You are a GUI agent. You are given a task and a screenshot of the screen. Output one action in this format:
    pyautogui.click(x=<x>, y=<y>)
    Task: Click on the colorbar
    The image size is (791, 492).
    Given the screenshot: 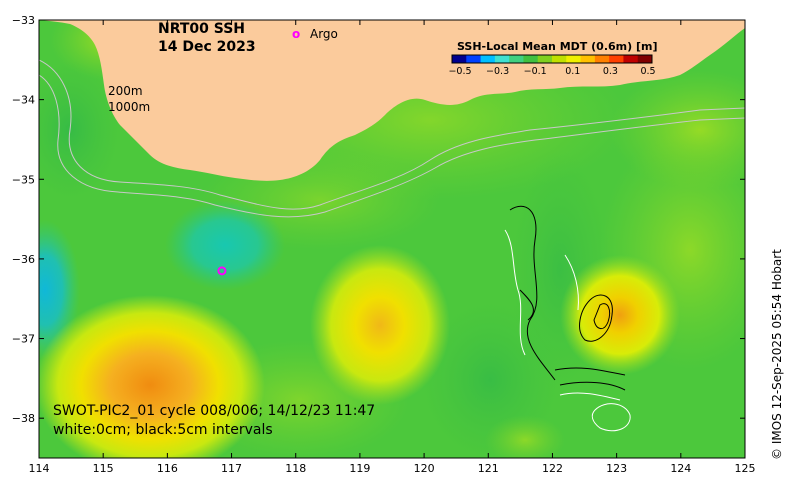 What is the action you would take?
    pyautogui.click(x=552, y=59)
    